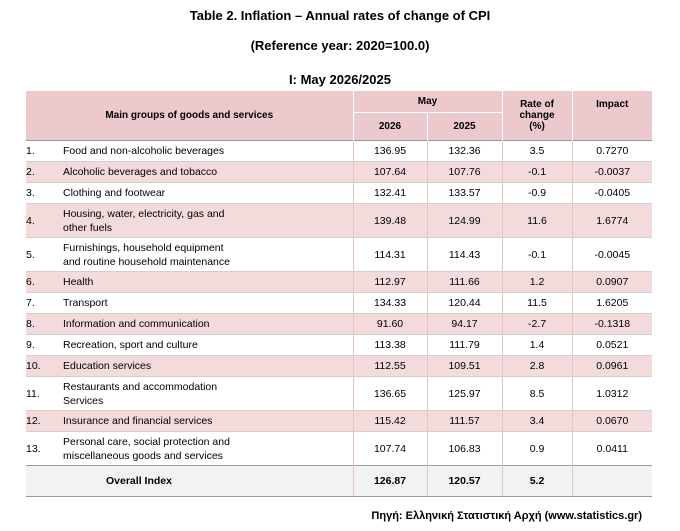 This screenshot has width=680, height=531. I want to click on group-name-line1: Health, so click(78, 282).